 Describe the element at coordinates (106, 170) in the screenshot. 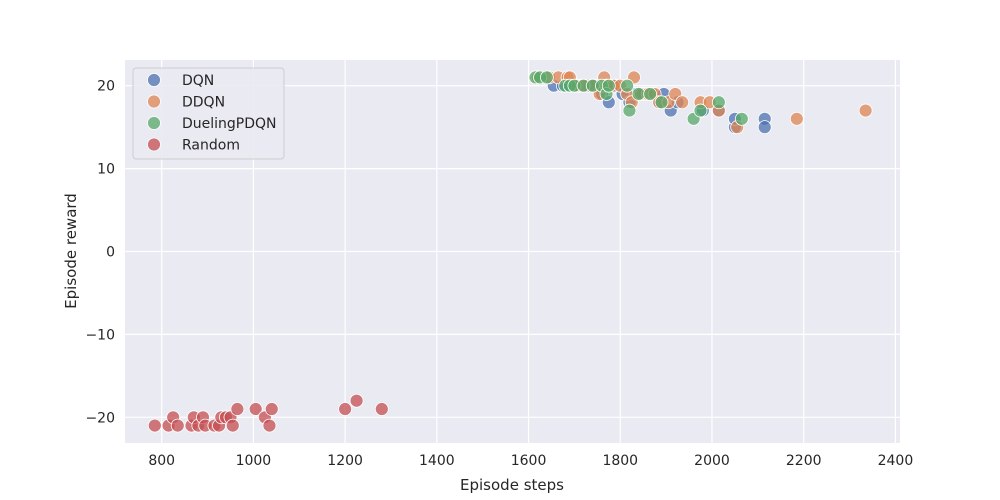

I see `y-tick-label: 10` at that location.